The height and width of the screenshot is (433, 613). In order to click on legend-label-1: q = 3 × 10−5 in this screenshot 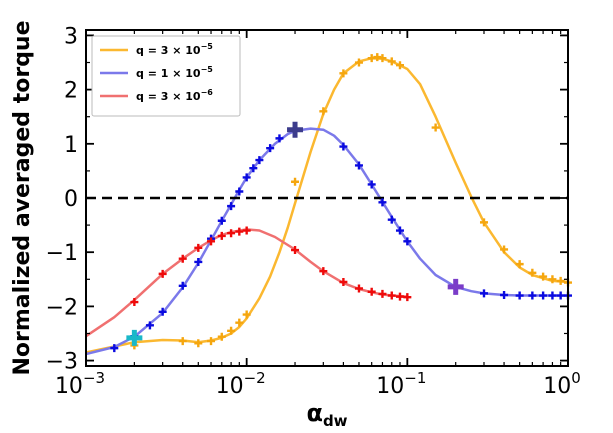, I will do `click(174, 49)`.